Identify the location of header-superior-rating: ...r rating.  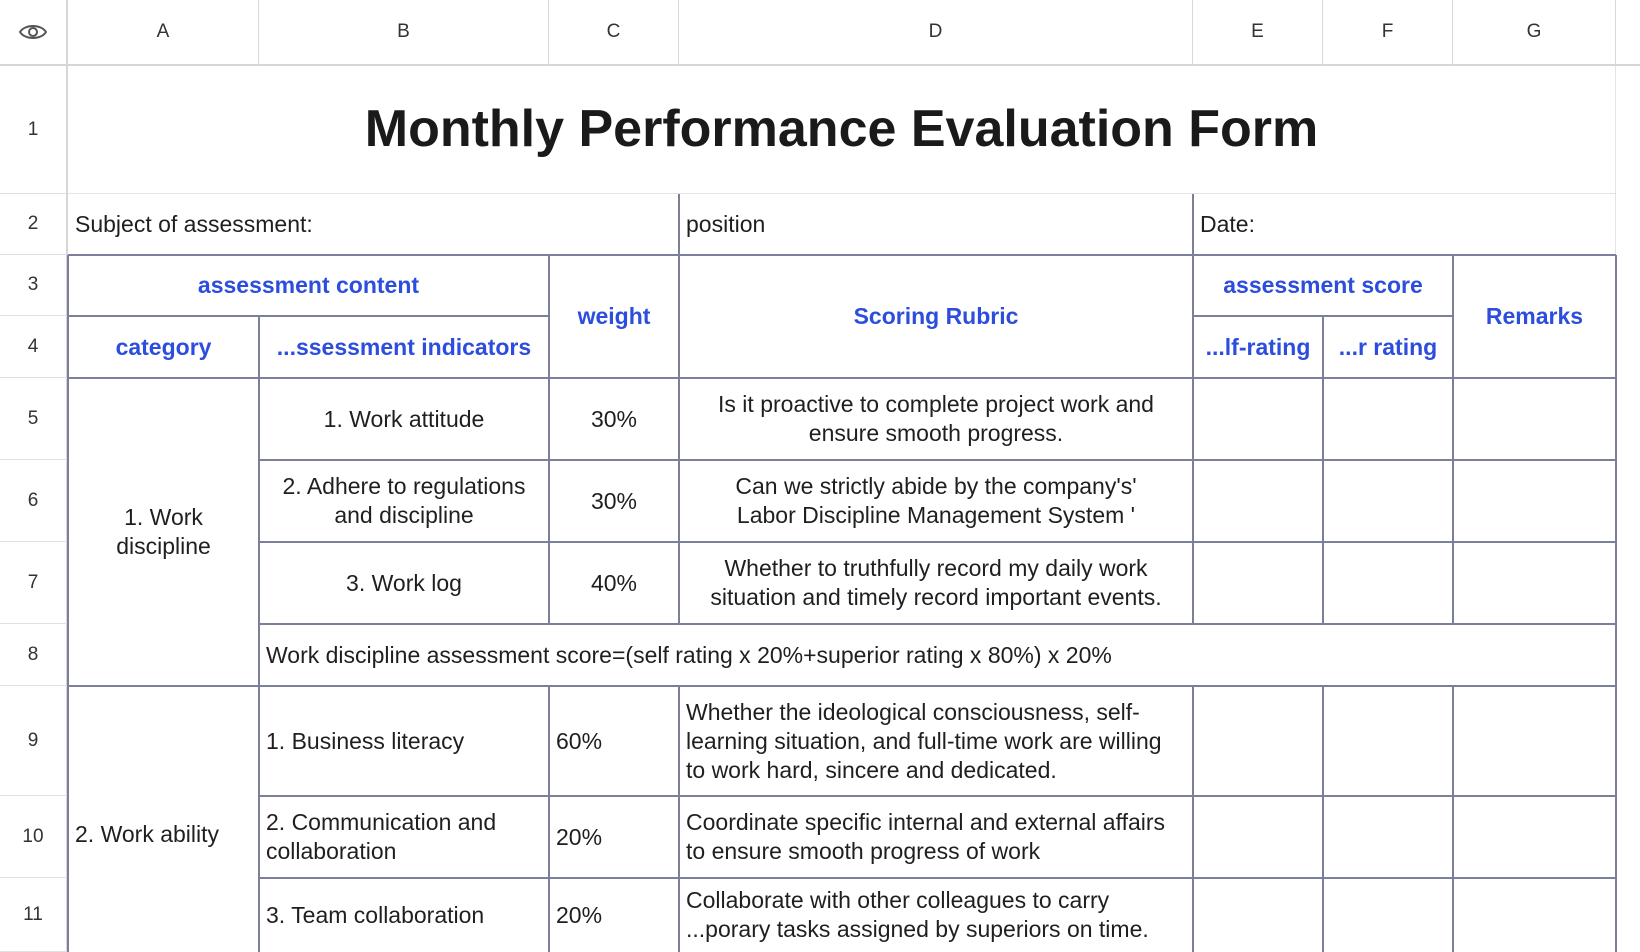
(1388, 346).